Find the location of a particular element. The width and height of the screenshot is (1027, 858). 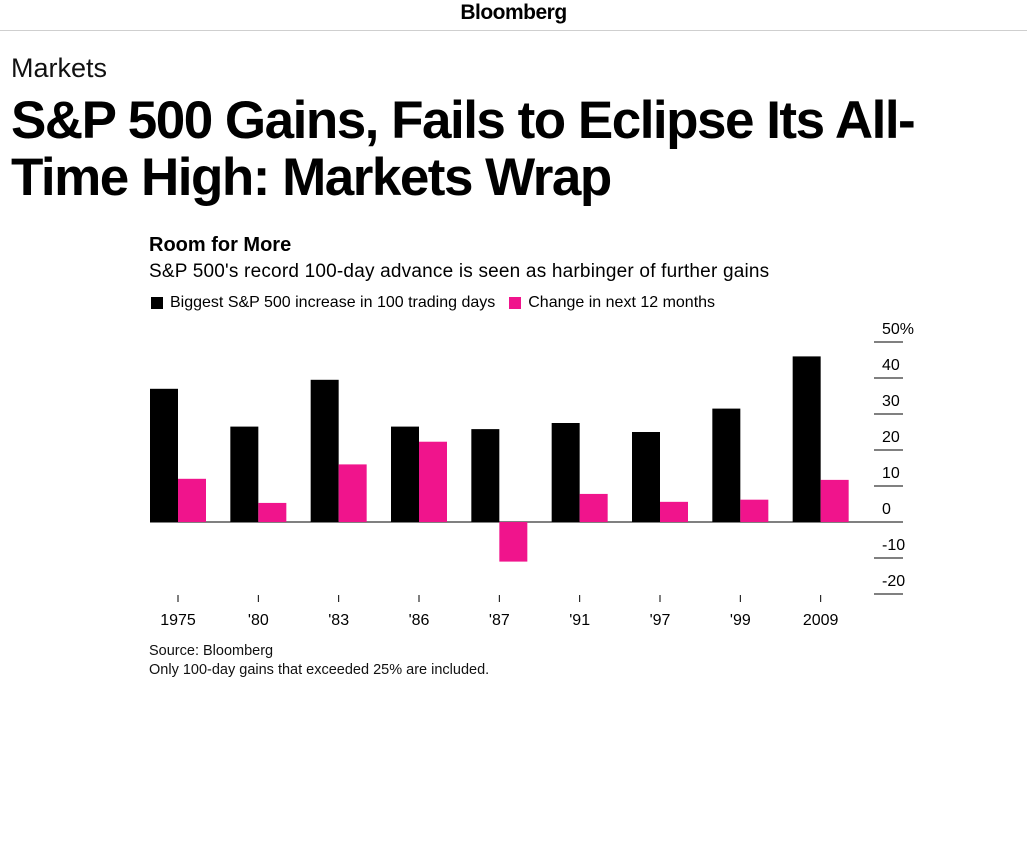

x-tick-label: 1975 is located at coordinates (178, 620).